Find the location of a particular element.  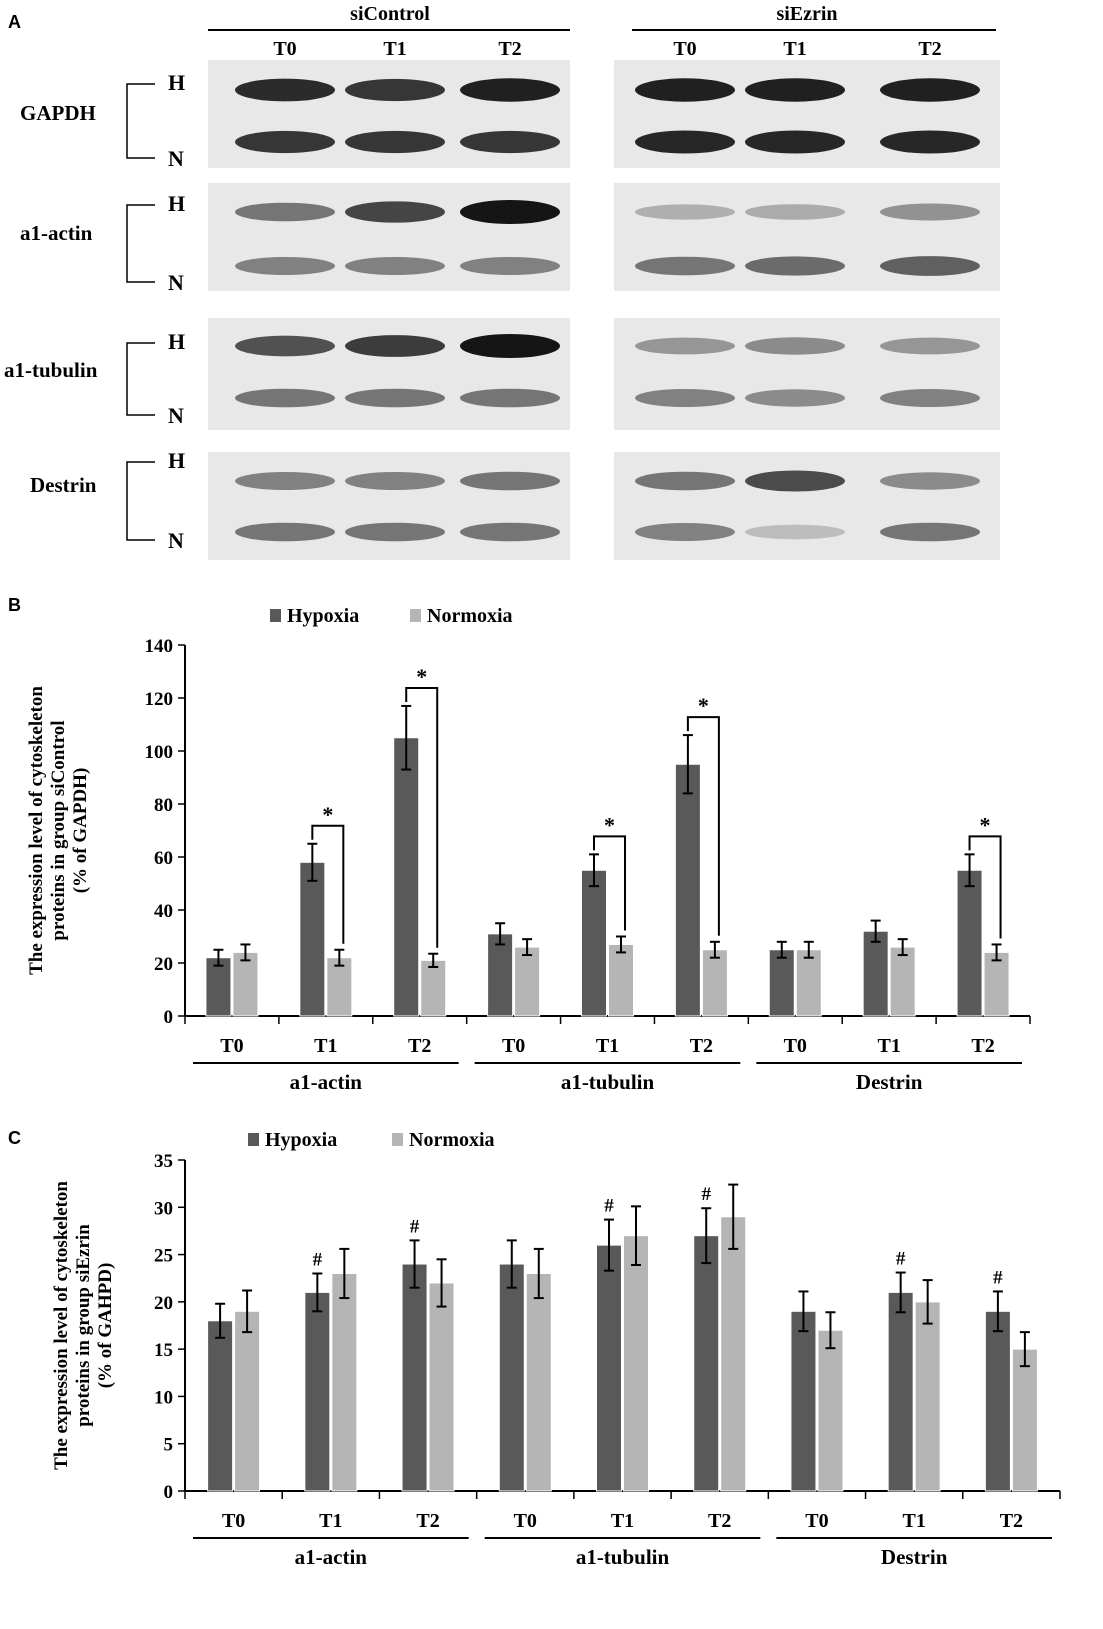

y-axis-label-line: The expression level of cytoskeleton is located at coordinates (36, 830).